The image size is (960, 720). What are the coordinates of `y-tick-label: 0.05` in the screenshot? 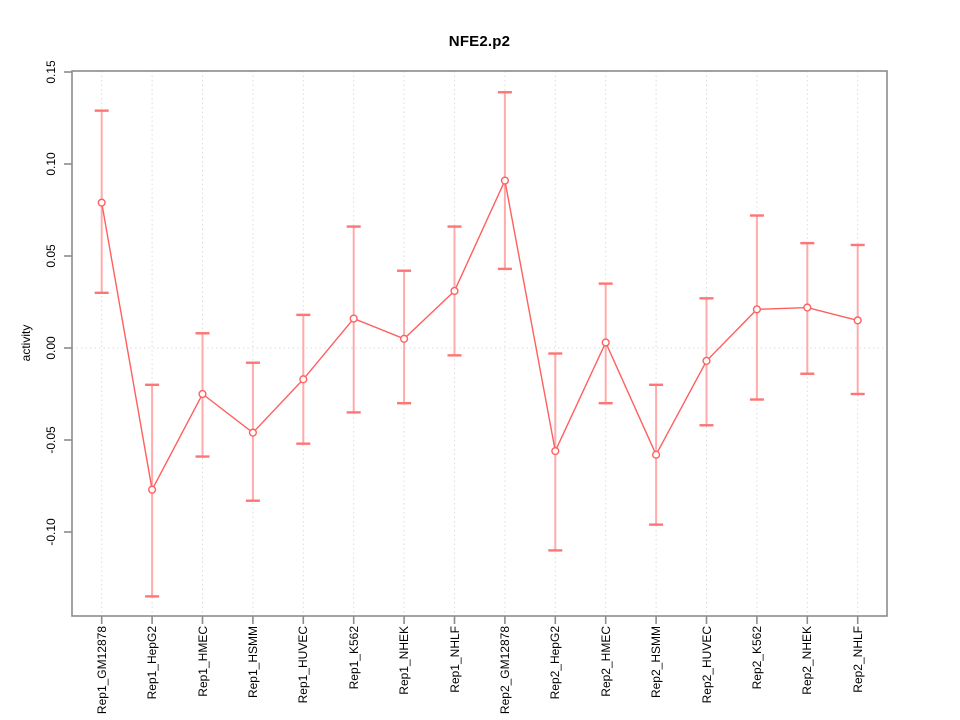 It's located at (51, 256).